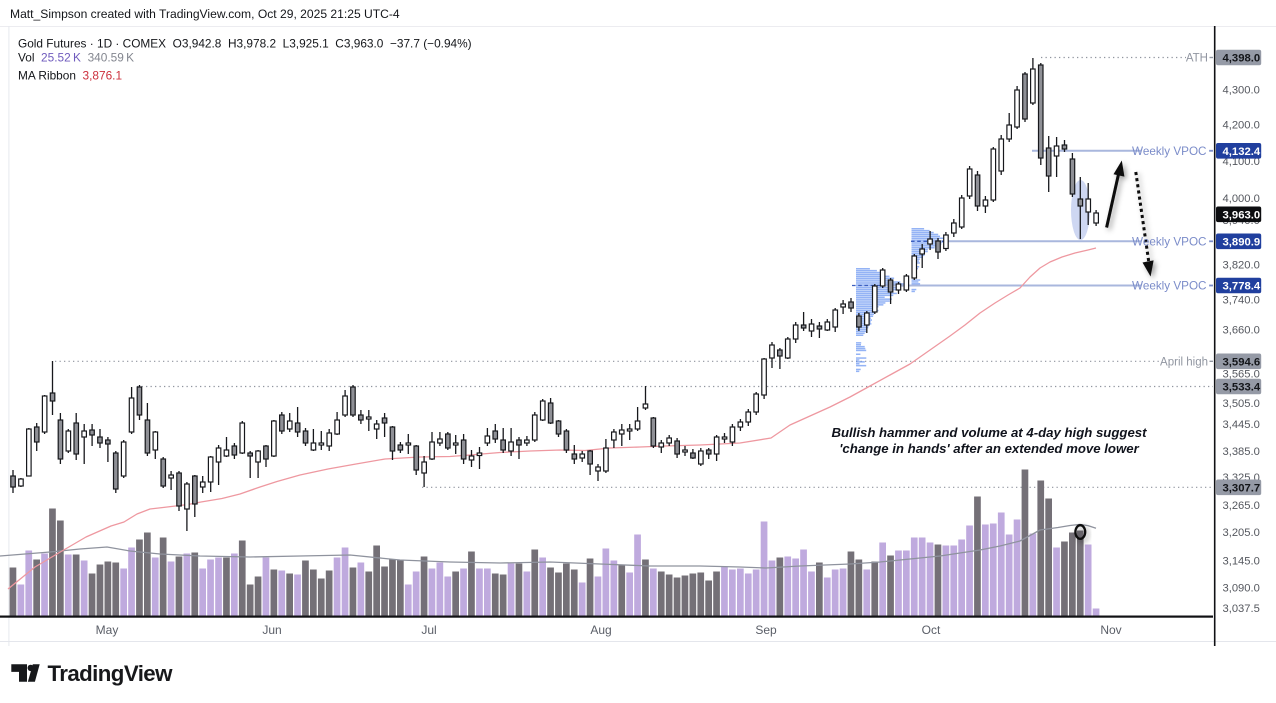 The image size is (1276, 703). Describe the element at coordinates (1241, 452) in the screenshot. I see `svg-text: 3,385.0` at that location.